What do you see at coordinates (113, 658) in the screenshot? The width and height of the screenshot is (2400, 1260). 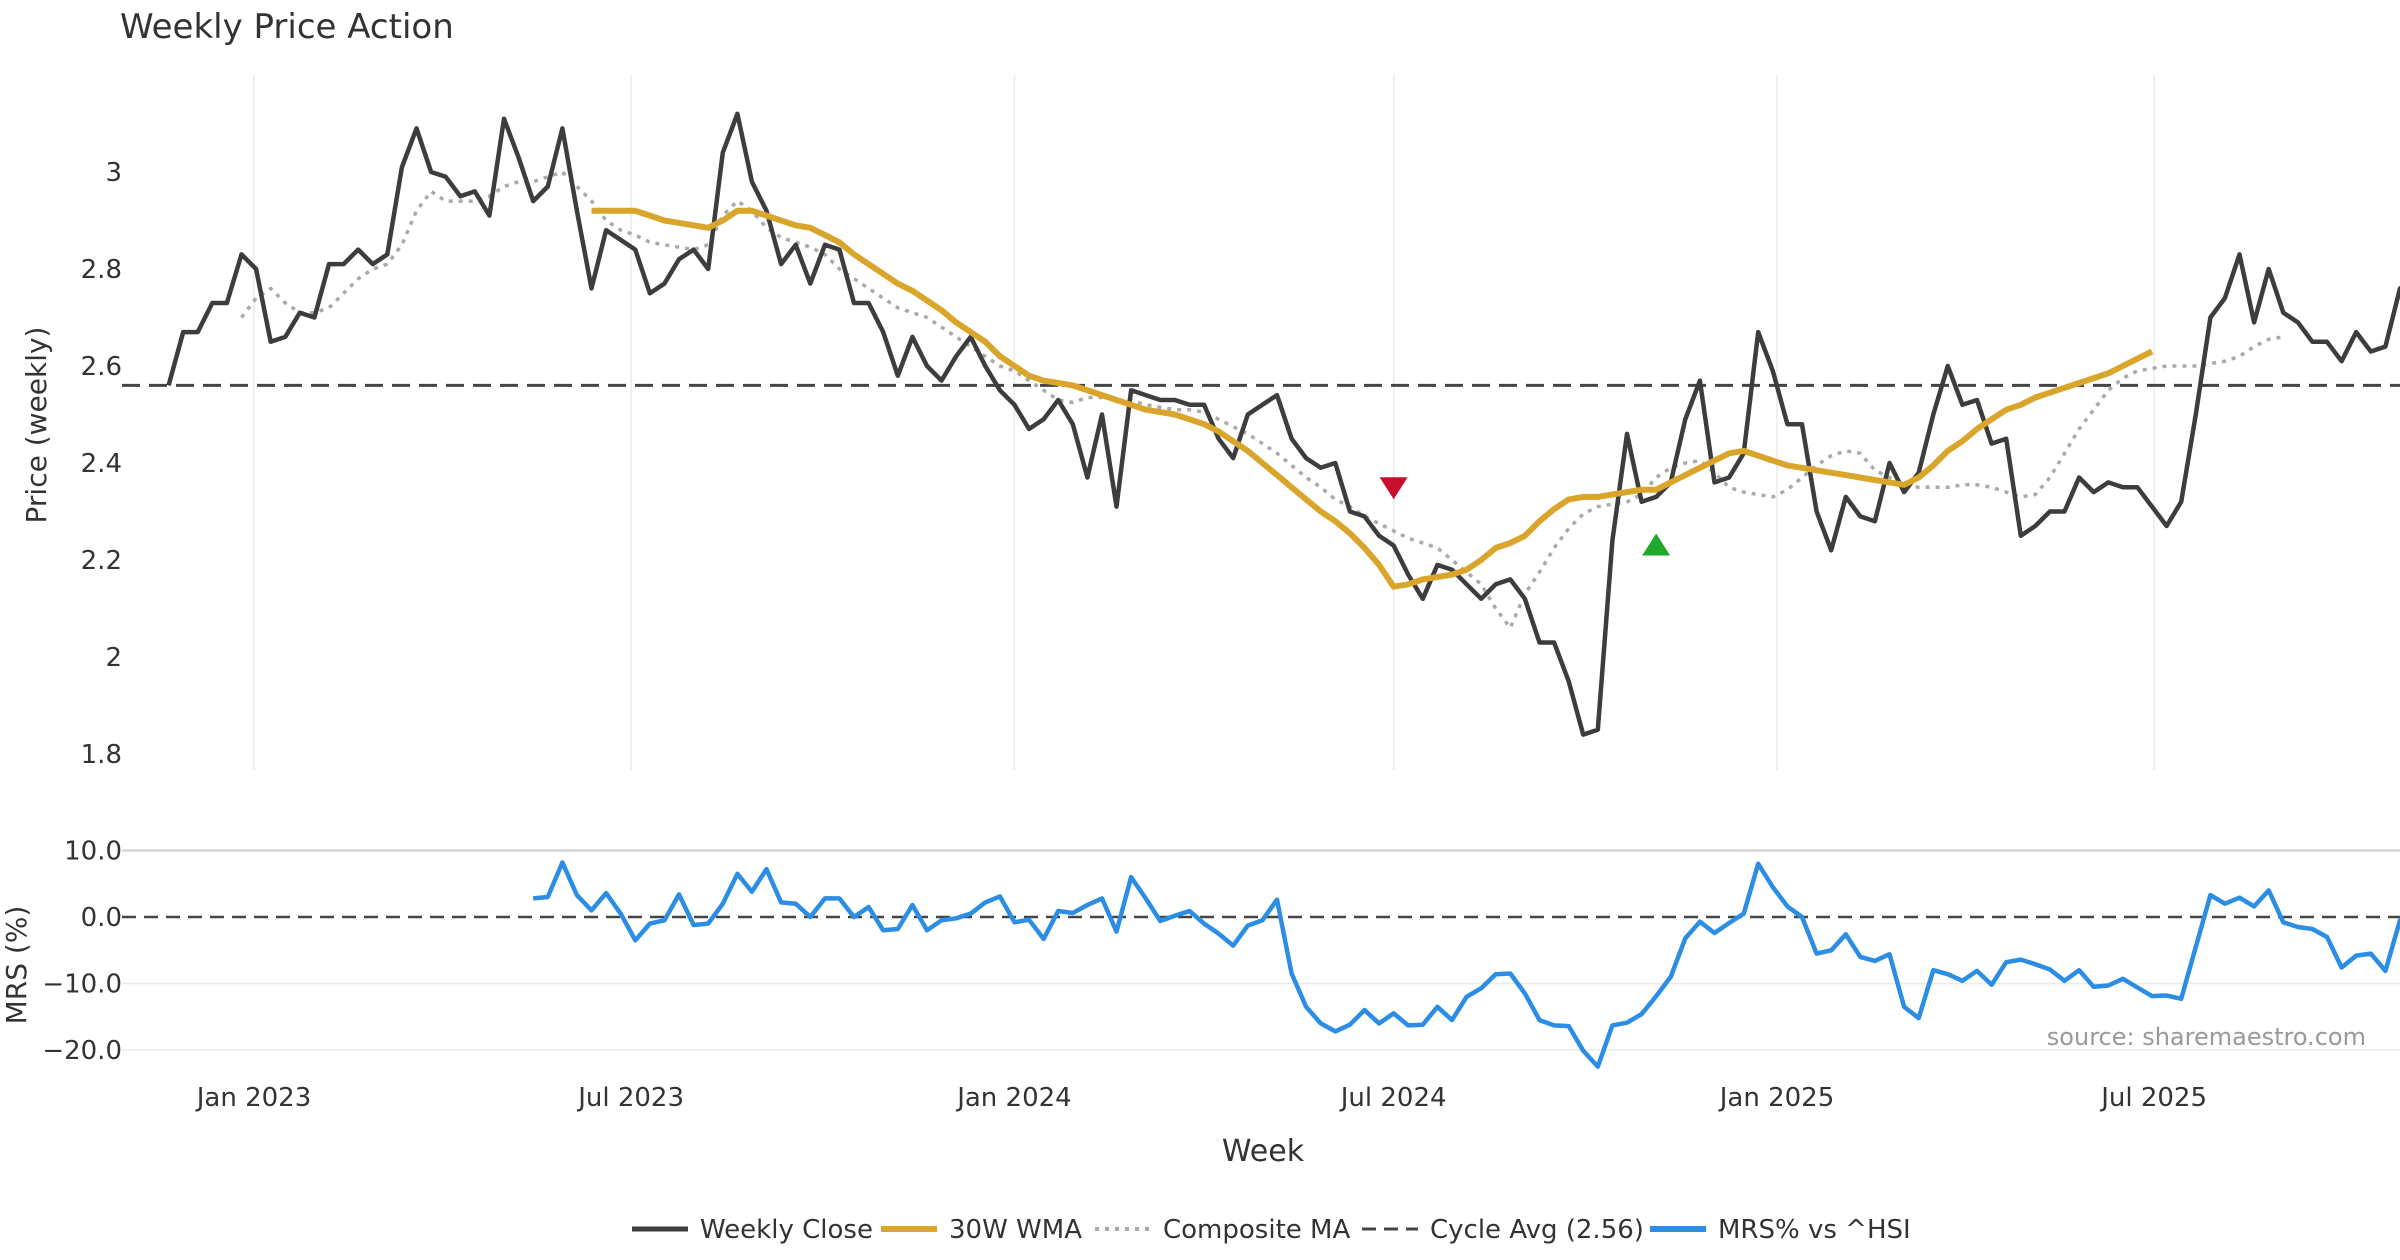 I see `price-y-tick-label: 2` at bounding box center [113, 658].